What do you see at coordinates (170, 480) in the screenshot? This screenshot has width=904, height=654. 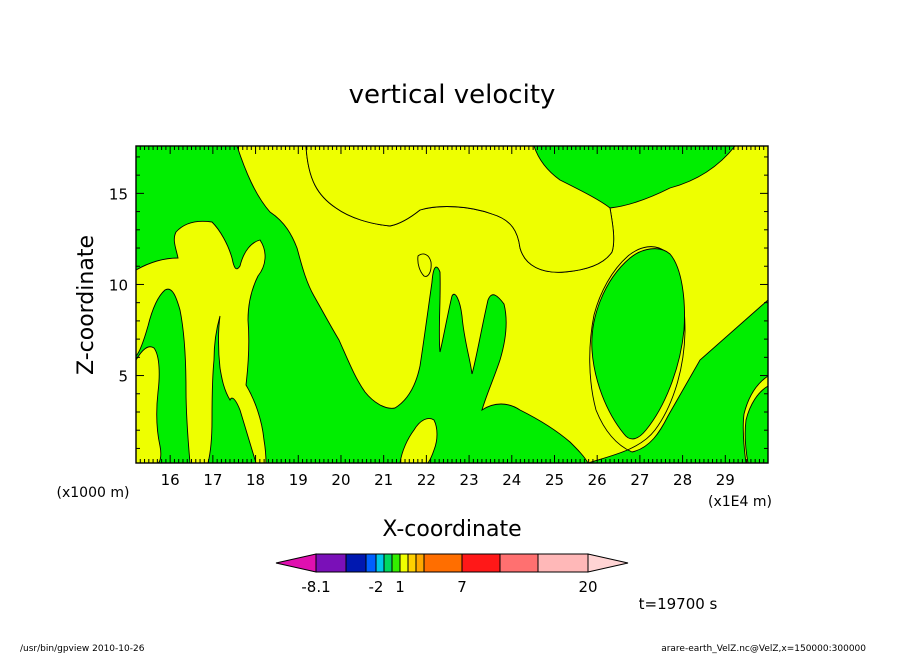 I see `x-tick-label: 16` at bounding box center [170, 480].